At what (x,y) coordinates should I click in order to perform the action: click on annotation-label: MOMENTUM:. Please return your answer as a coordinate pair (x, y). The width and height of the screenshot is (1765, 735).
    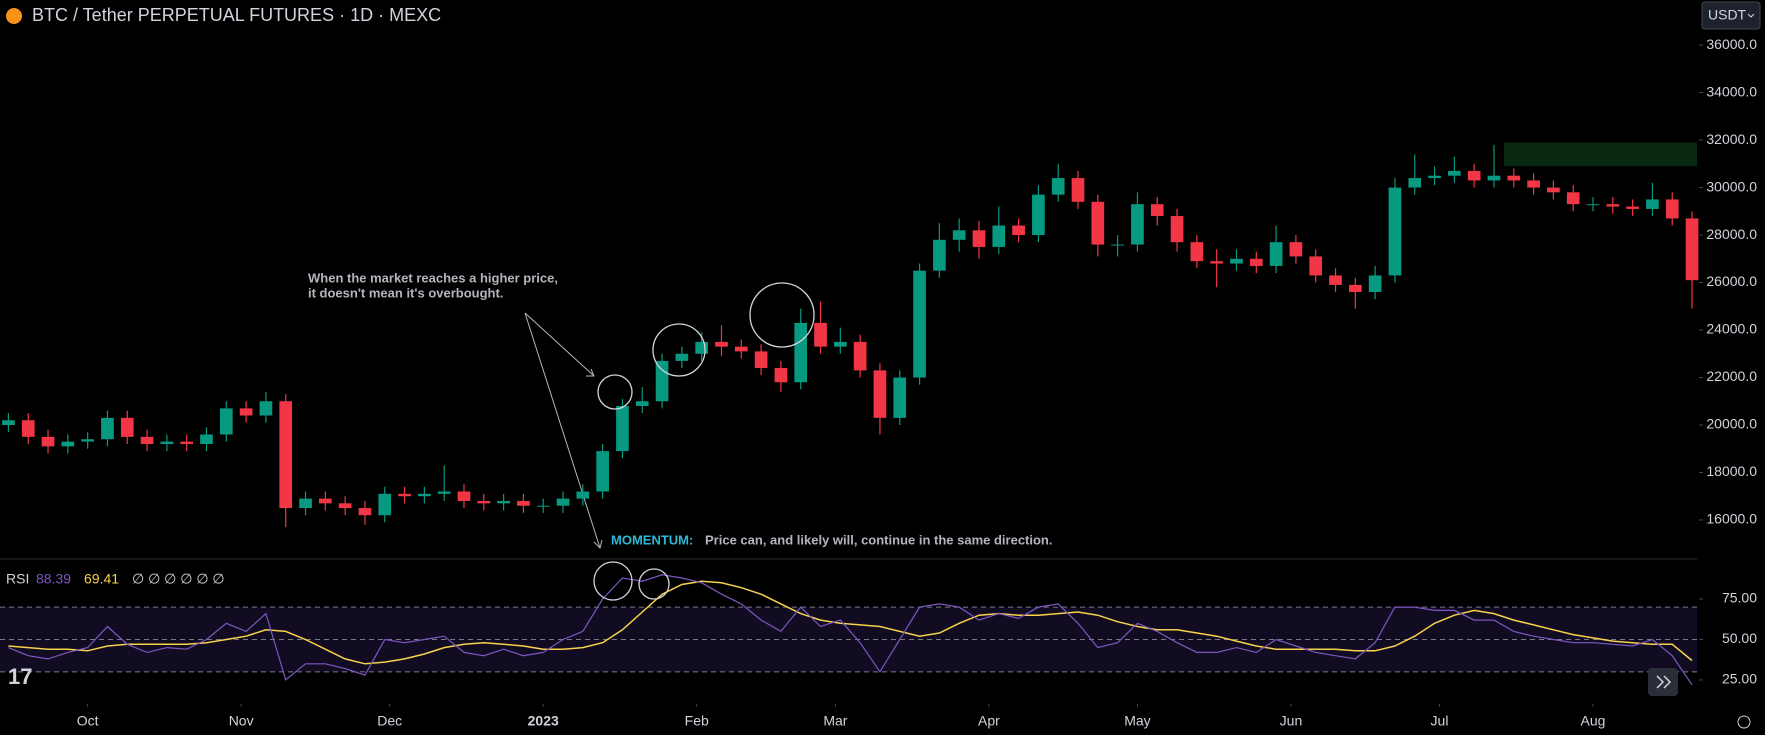
    Looking at the image, I should click on (652, 539).